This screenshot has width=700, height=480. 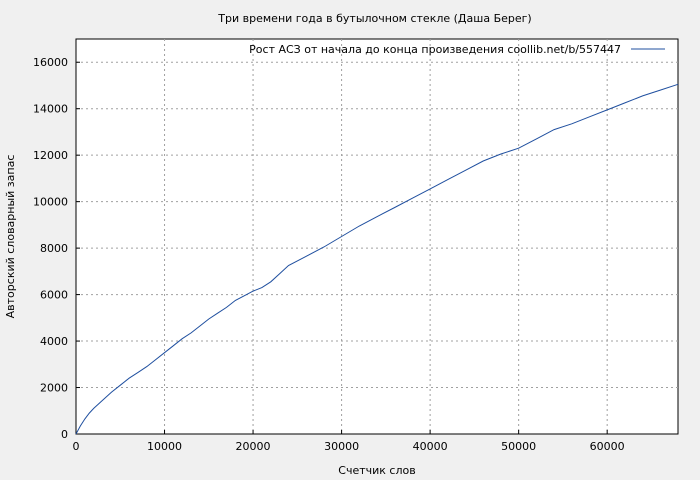 What do you see at coordinates (341, 446) in the screenshot?
I see `x-tick-label: 30000` at bounding box center [341, 446].